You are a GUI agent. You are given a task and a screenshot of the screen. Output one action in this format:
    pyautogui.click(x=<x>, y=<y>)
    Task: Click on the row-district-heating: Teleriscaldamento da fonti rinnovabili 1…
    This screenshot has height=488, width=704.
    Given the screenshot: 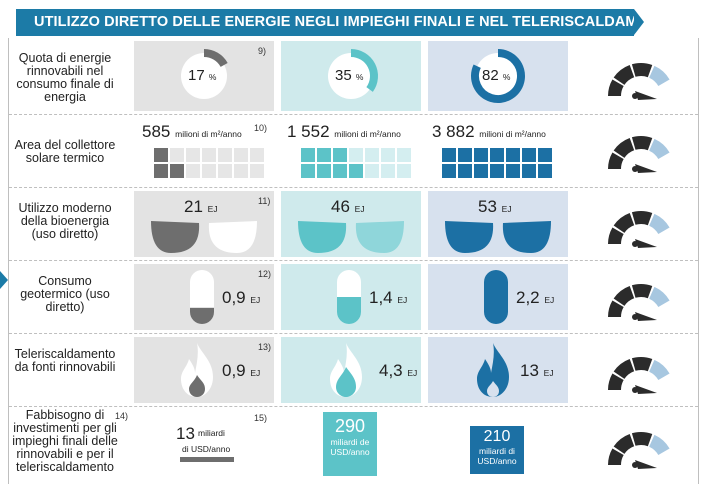 What is the action you would take?
    pyautogui.click(x=353, y=370)
    